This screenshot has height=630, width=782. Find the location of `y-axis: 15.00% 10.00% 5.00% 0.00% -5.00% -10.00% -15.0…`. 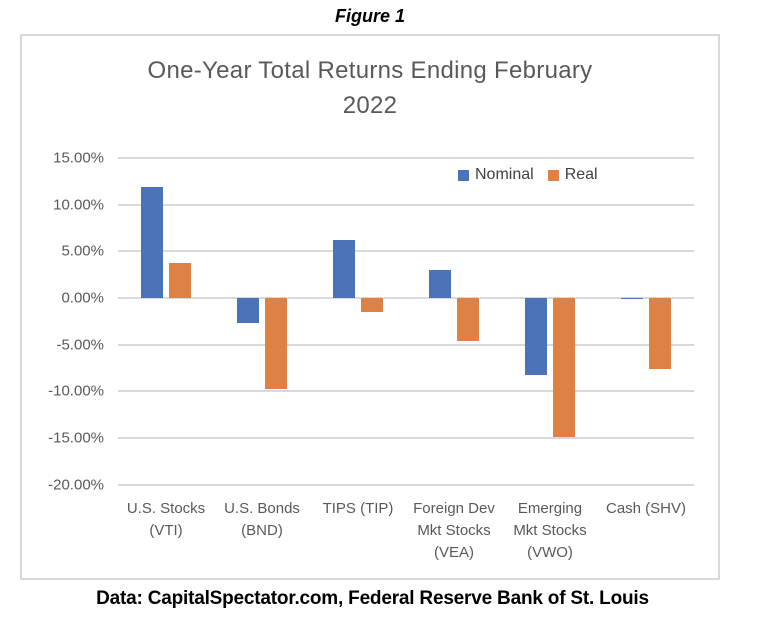

y-axis: 15.00% 10.00% 5.00% 0.00% -5.00% -10.00% -15.0… is located at coordinates (63, 306).